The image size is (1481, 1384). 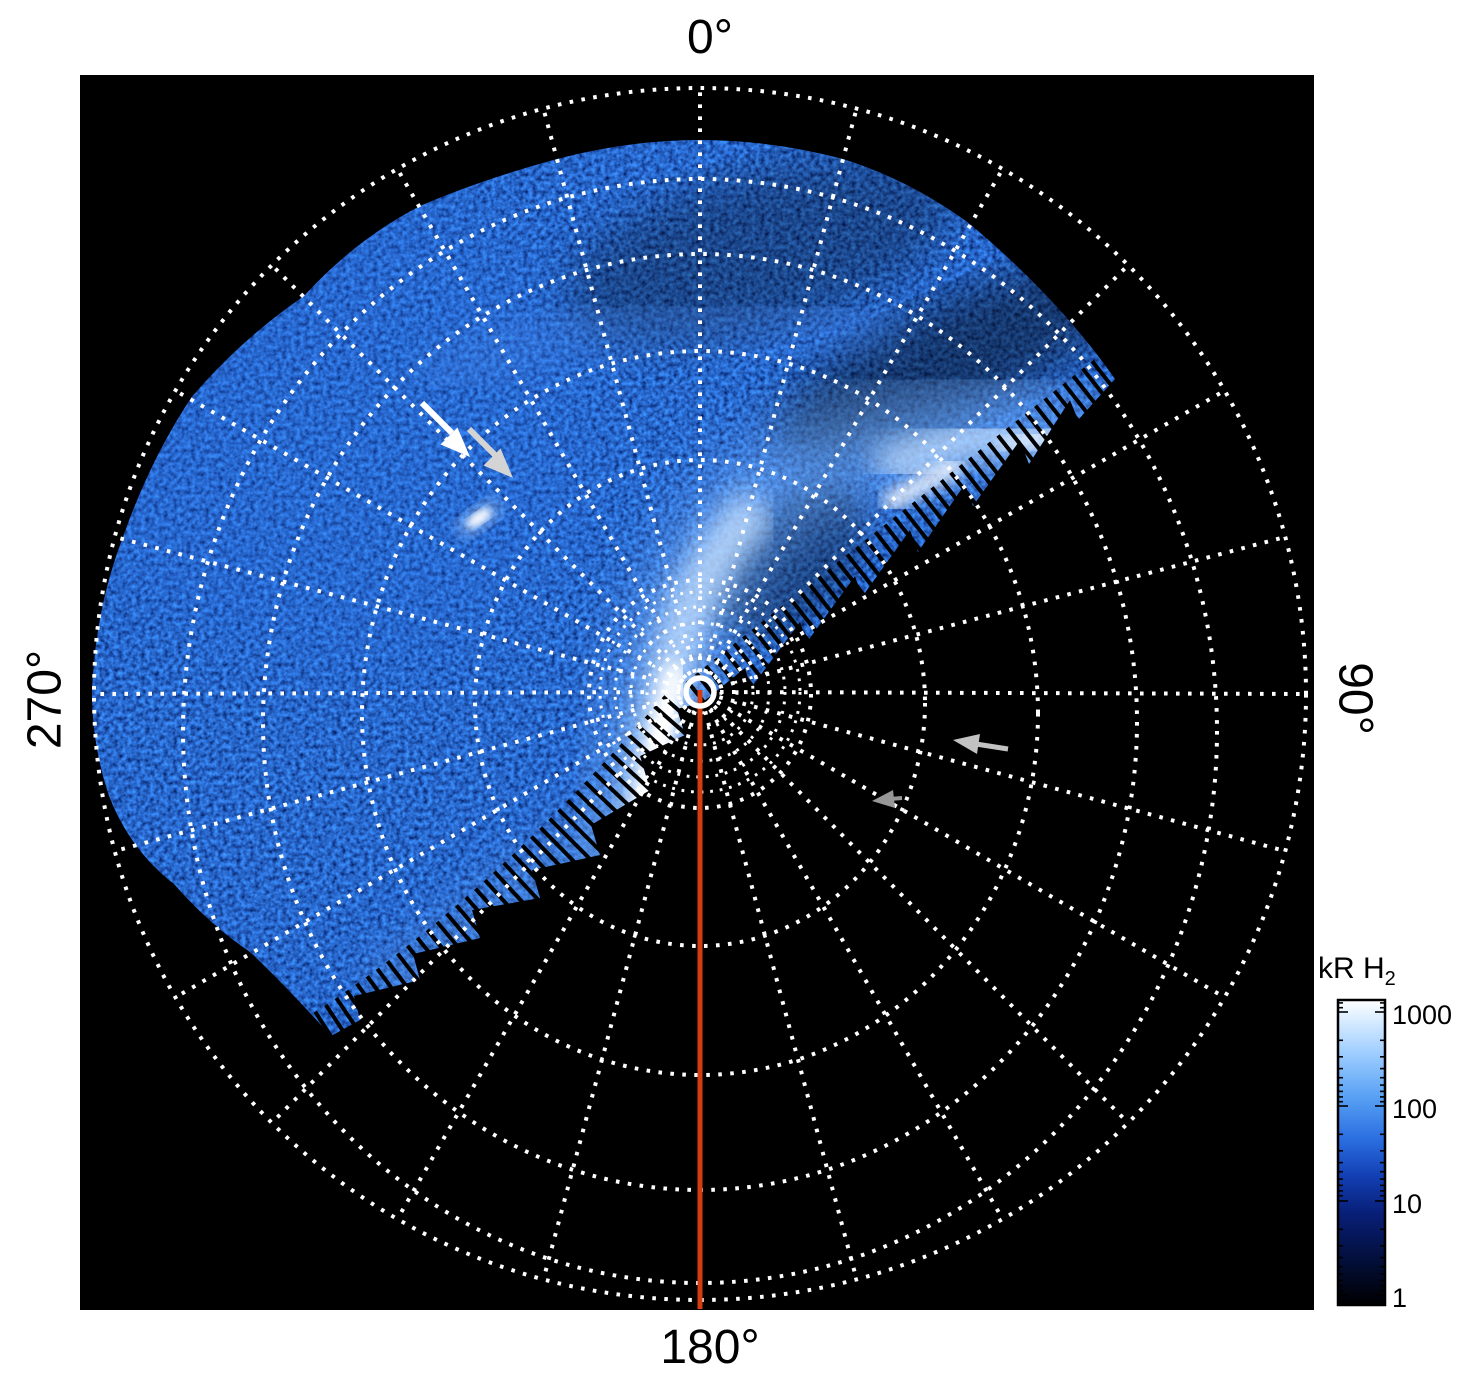 I want to click on colorbar-gradient, so click(x=1361, y=1152).